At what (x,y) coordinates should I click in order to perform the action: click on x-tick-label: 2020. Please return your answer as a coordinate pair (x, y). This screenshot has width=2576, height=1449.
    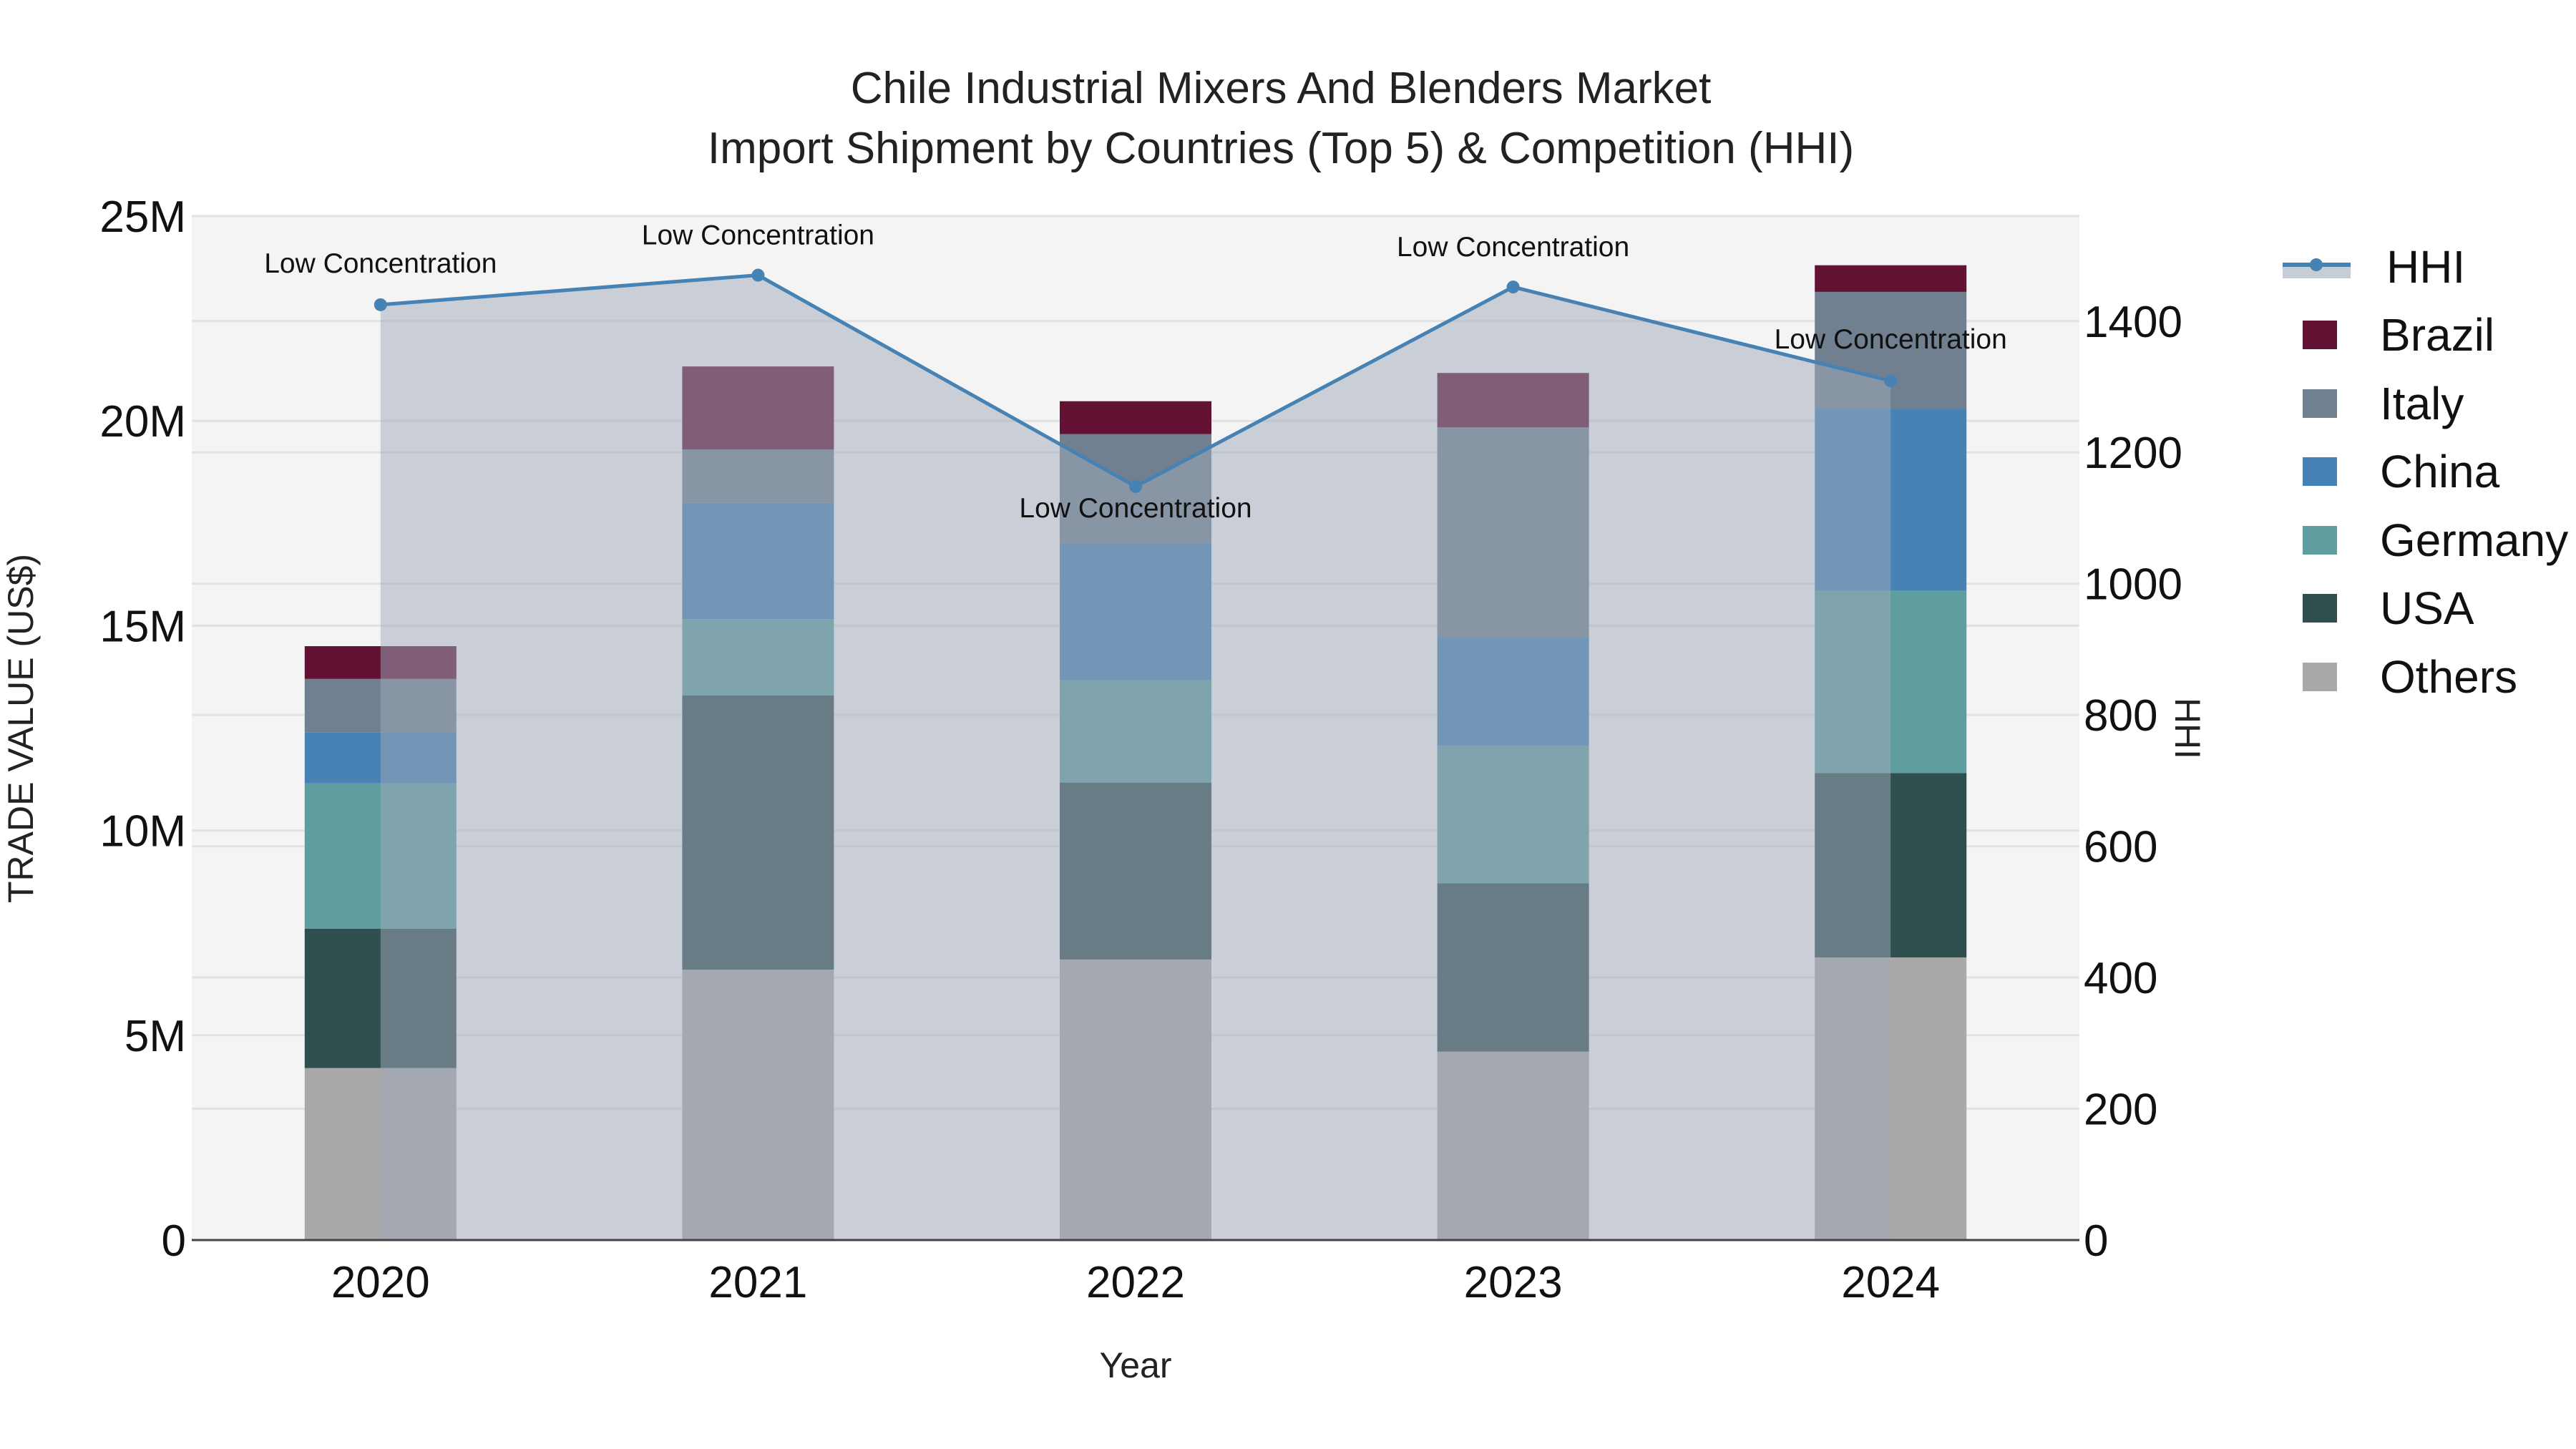
    Looking at the image, I should click on (380, 1282).